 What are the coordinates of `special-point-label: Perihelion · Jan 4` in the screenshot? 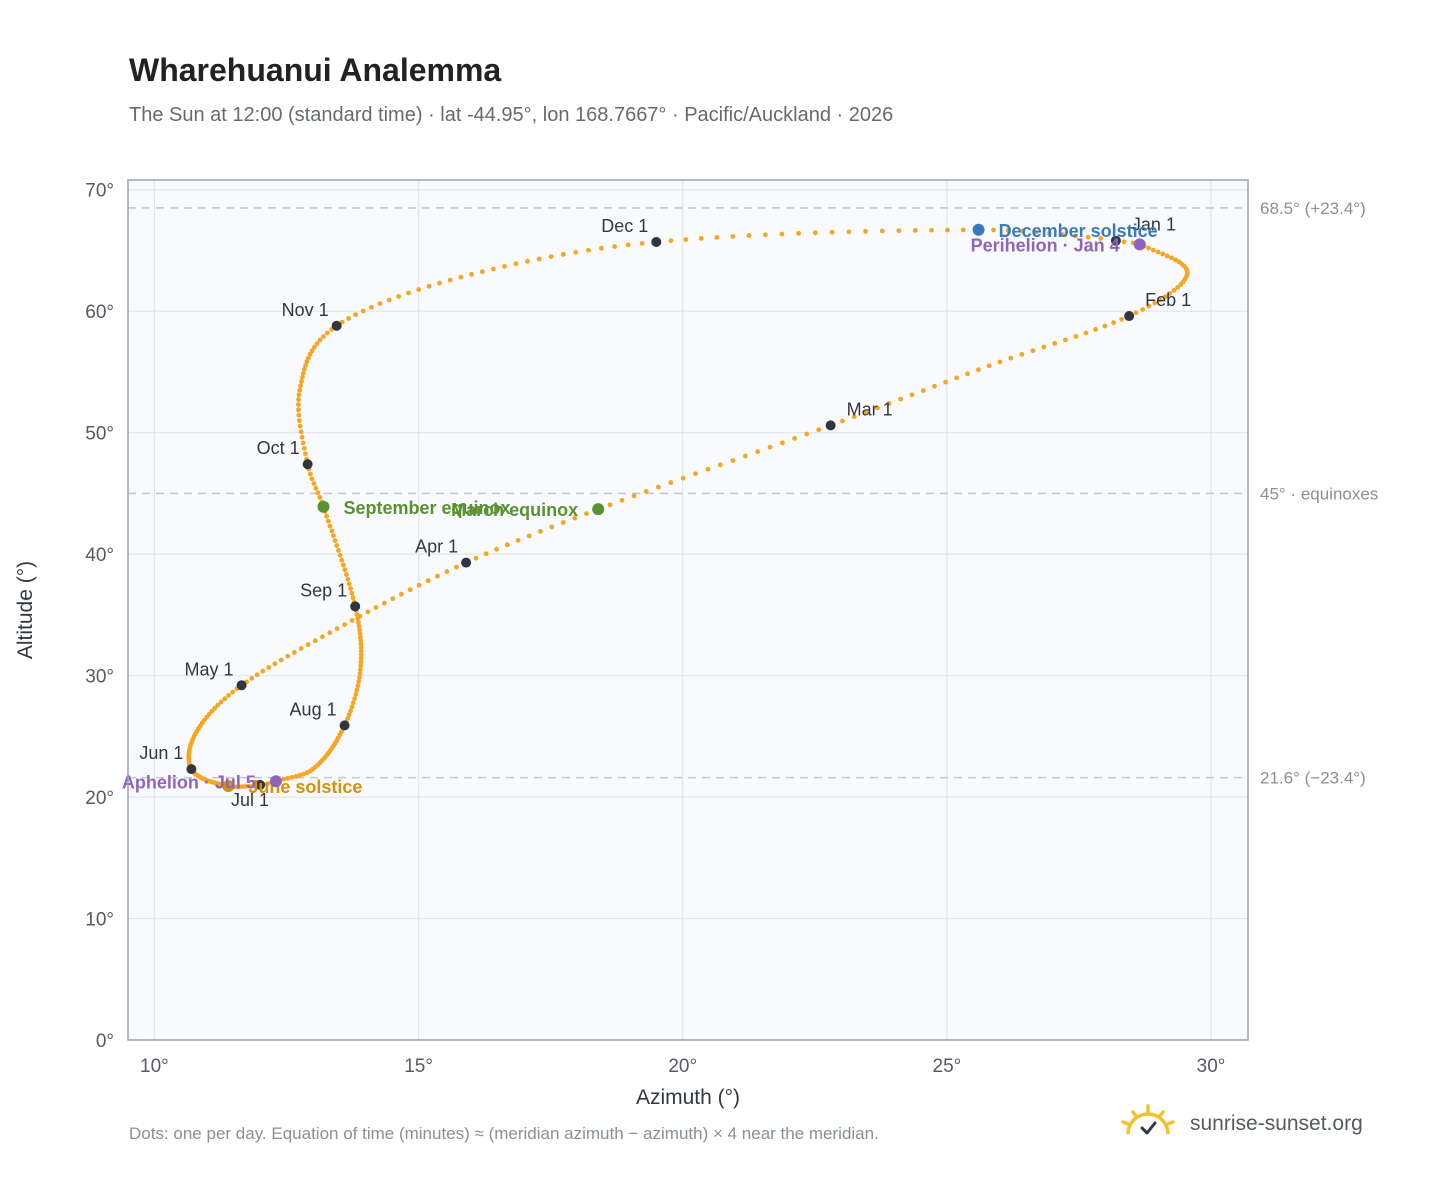 It's located at (1045, 245).